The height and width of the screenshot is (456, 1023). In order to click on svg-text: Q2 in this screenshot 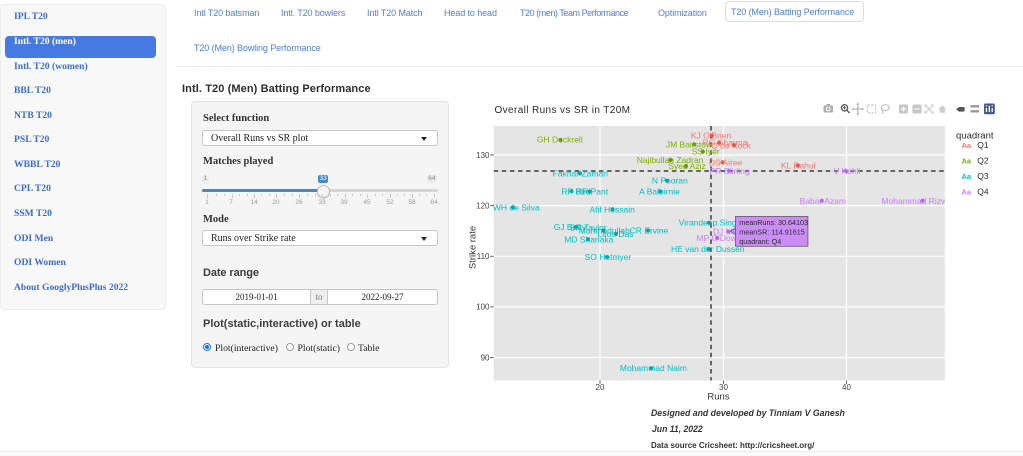, I will do `click(983, 161)`.